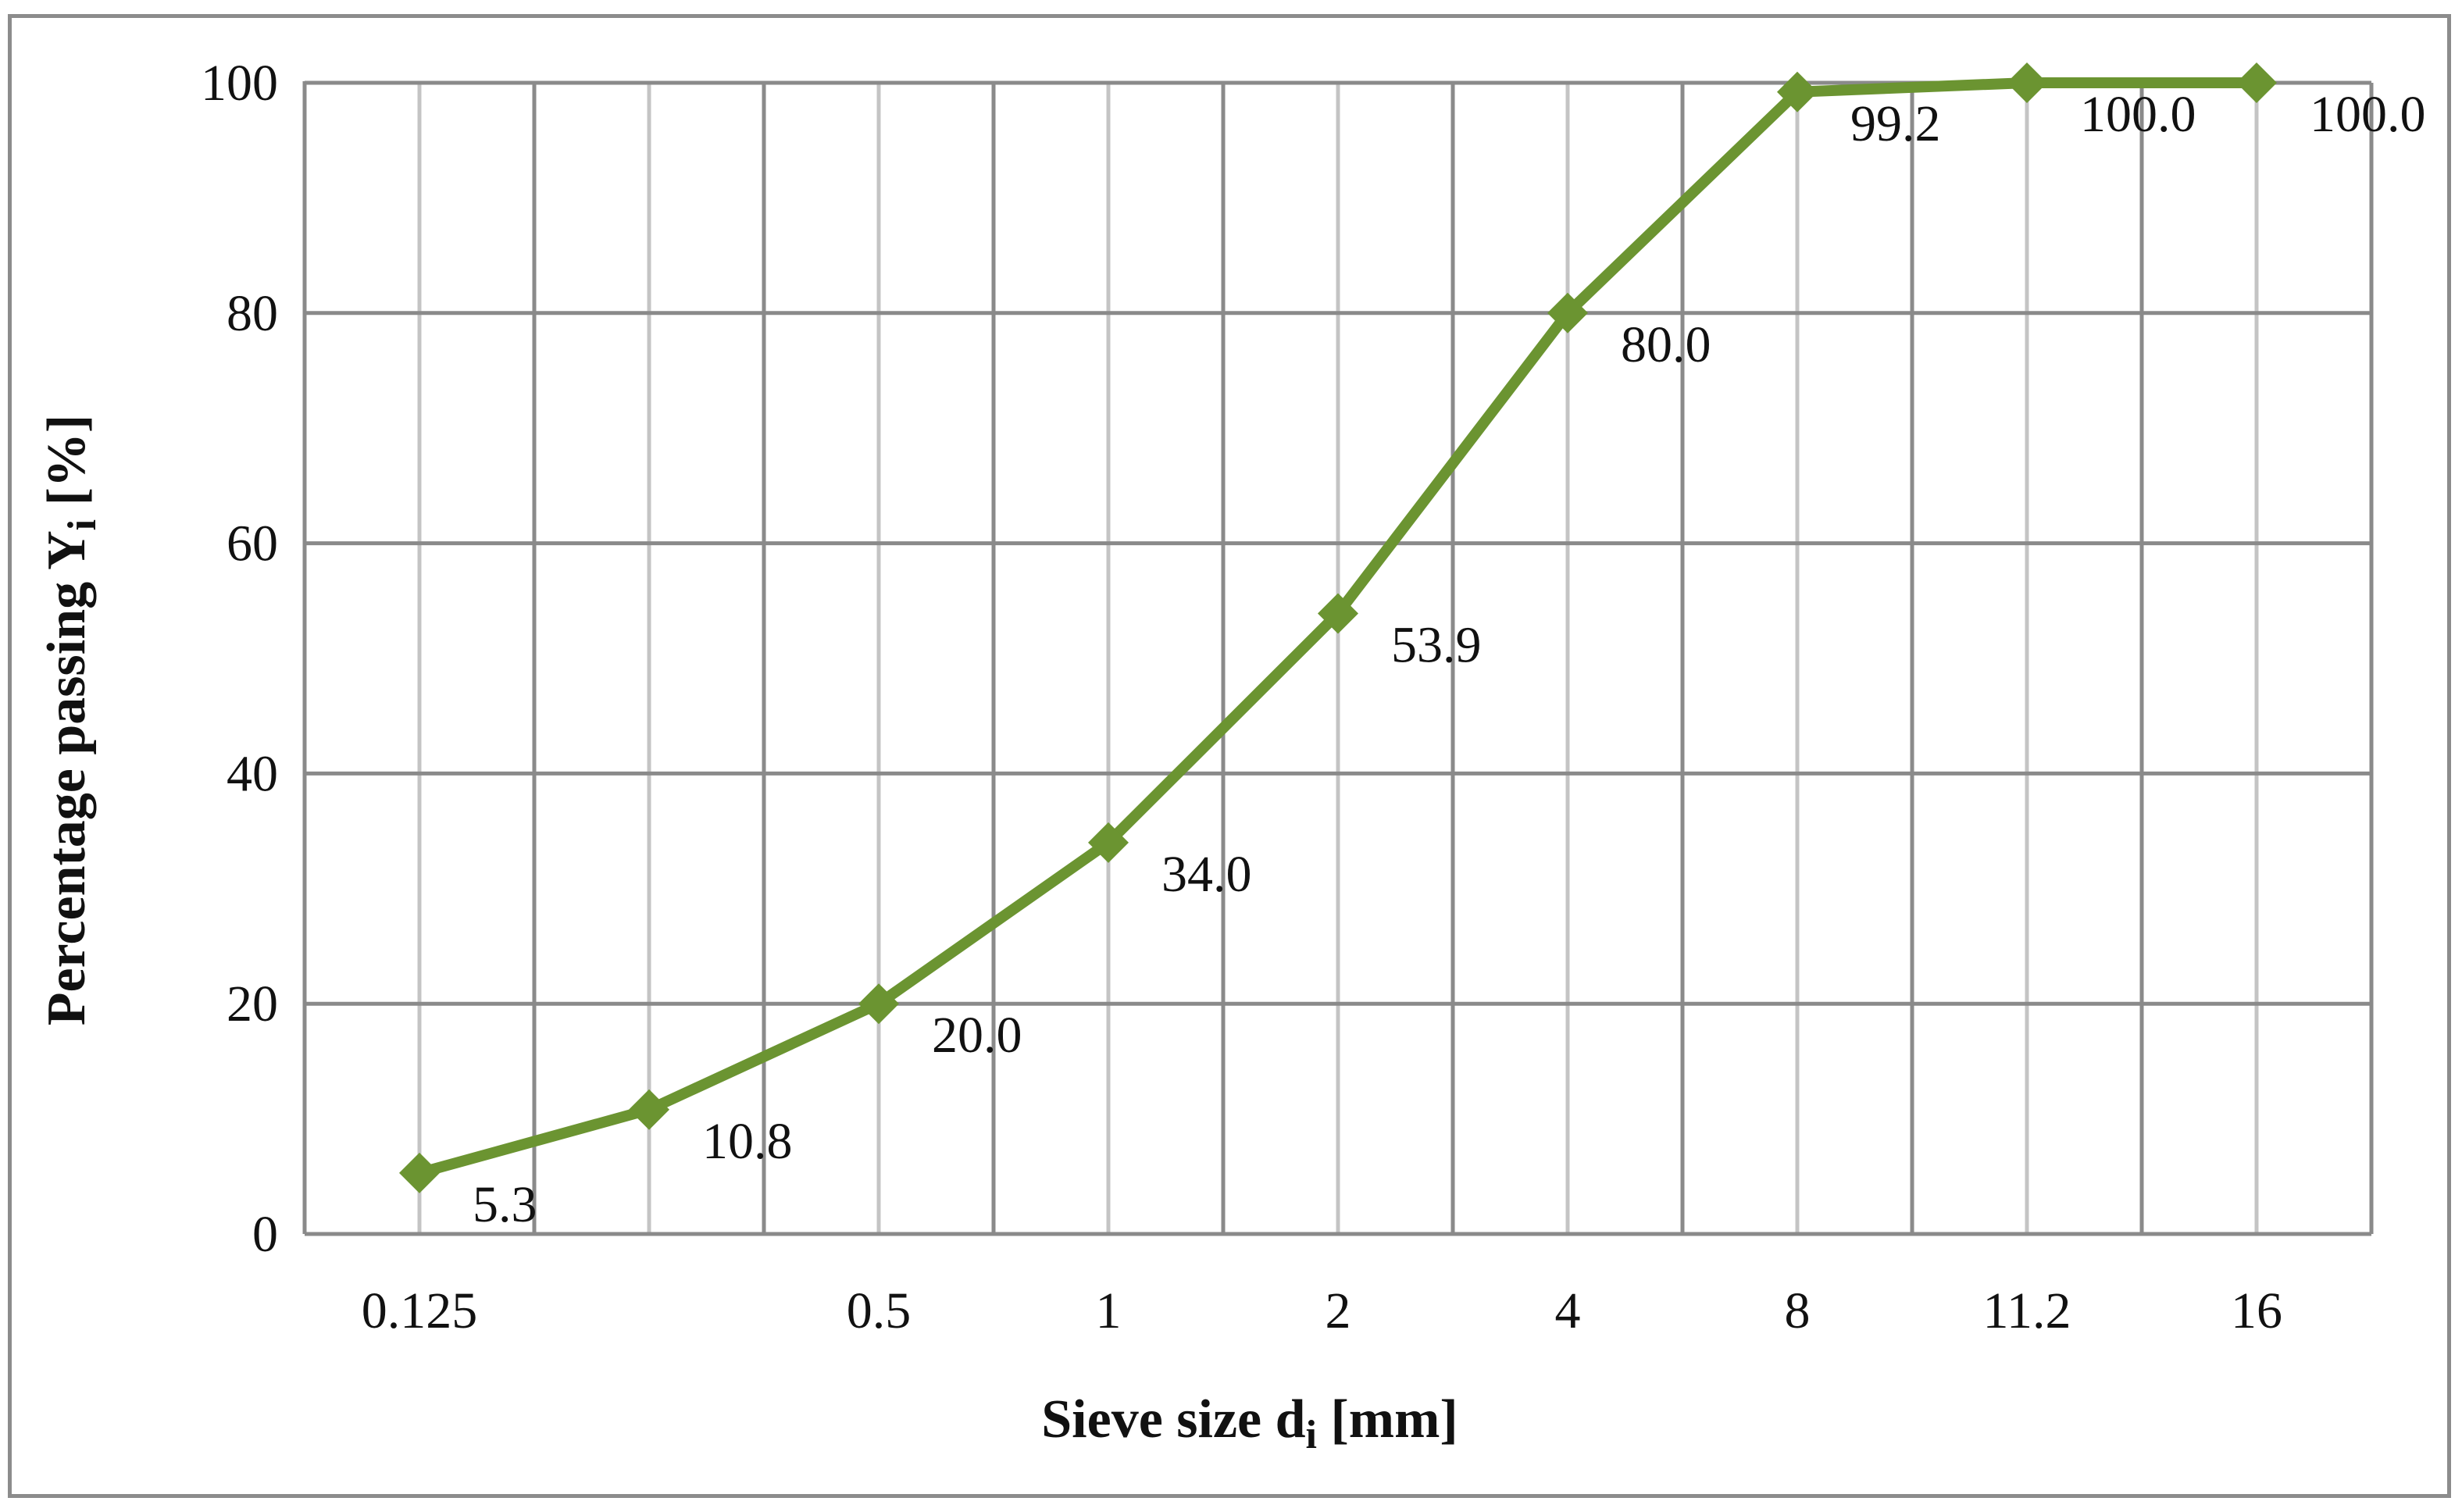 Image resolution: width=2462 pixels, height=1512 pixels. I want to click on x-tick-label: 0.125, so click(420, 1310).